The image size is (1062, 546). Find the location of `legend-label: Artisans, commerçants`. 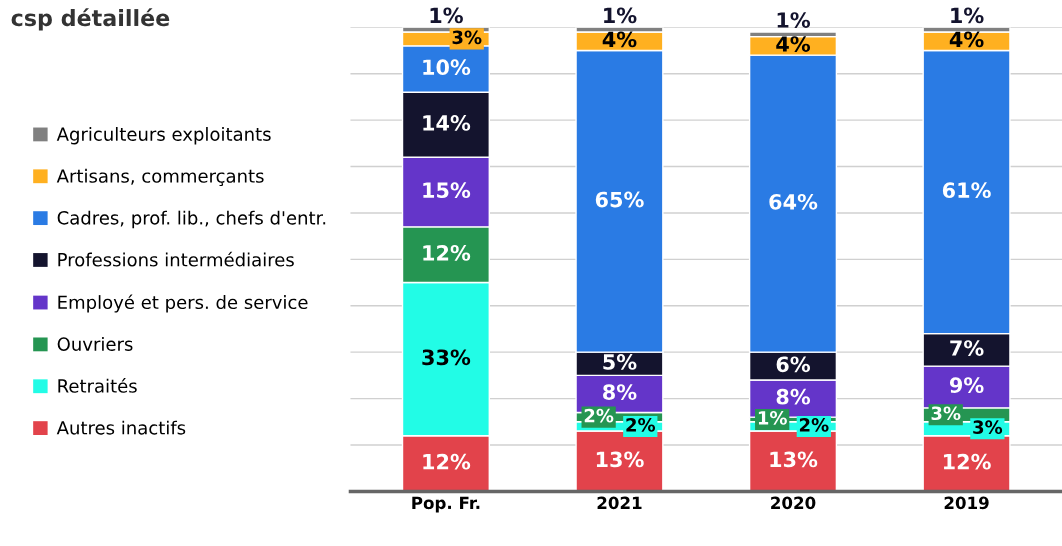

legend-label: Artisans, commerçants is located at coordinates (160, 177).